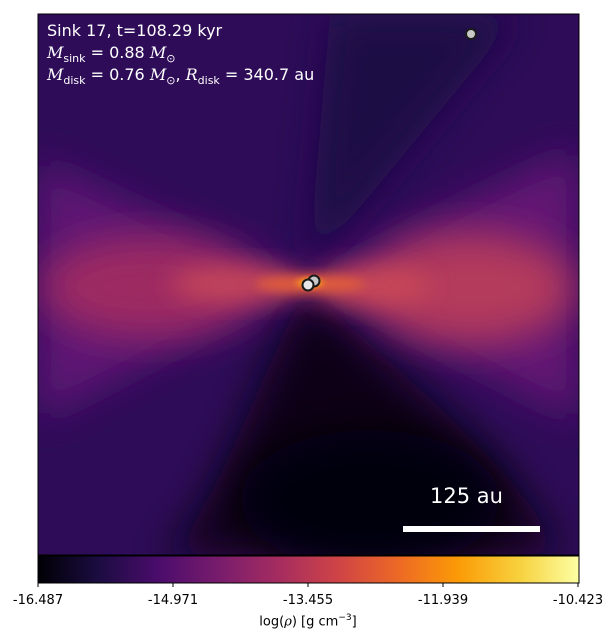 The width and height of the screenshot is (615, 644). I want to click on colorbar-tick-label: -13.455, so click(308, 600).